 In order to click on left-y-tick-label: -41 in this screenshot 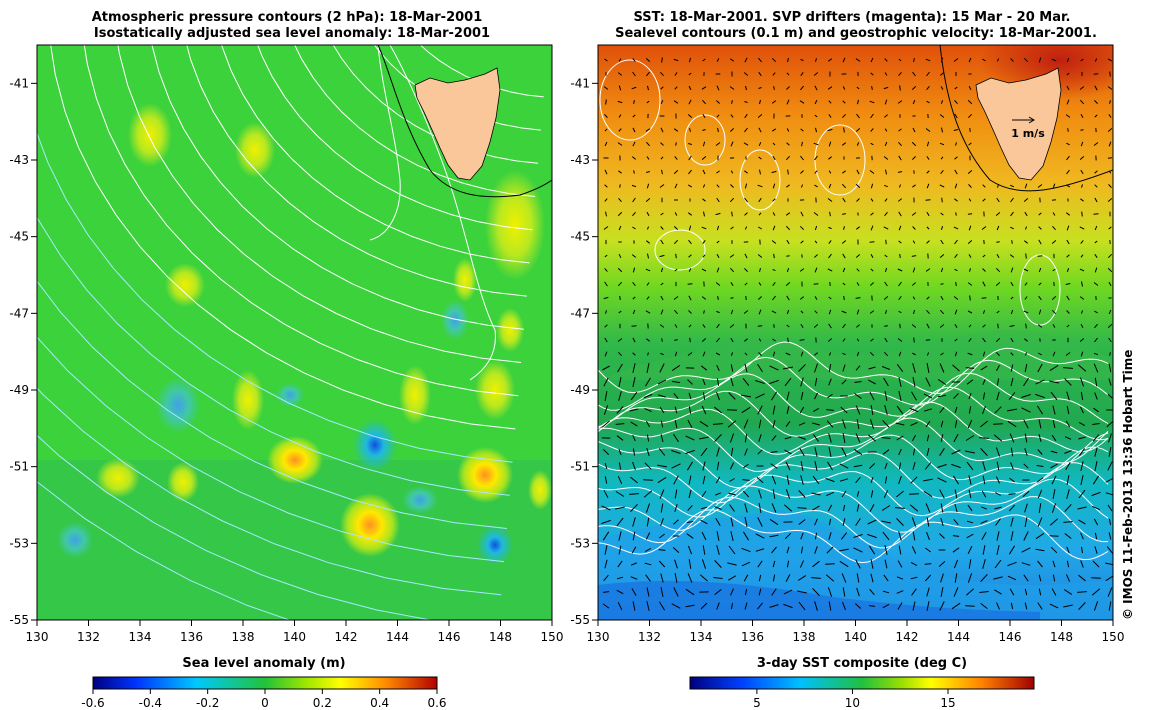, I will do `click(19, 83)`.